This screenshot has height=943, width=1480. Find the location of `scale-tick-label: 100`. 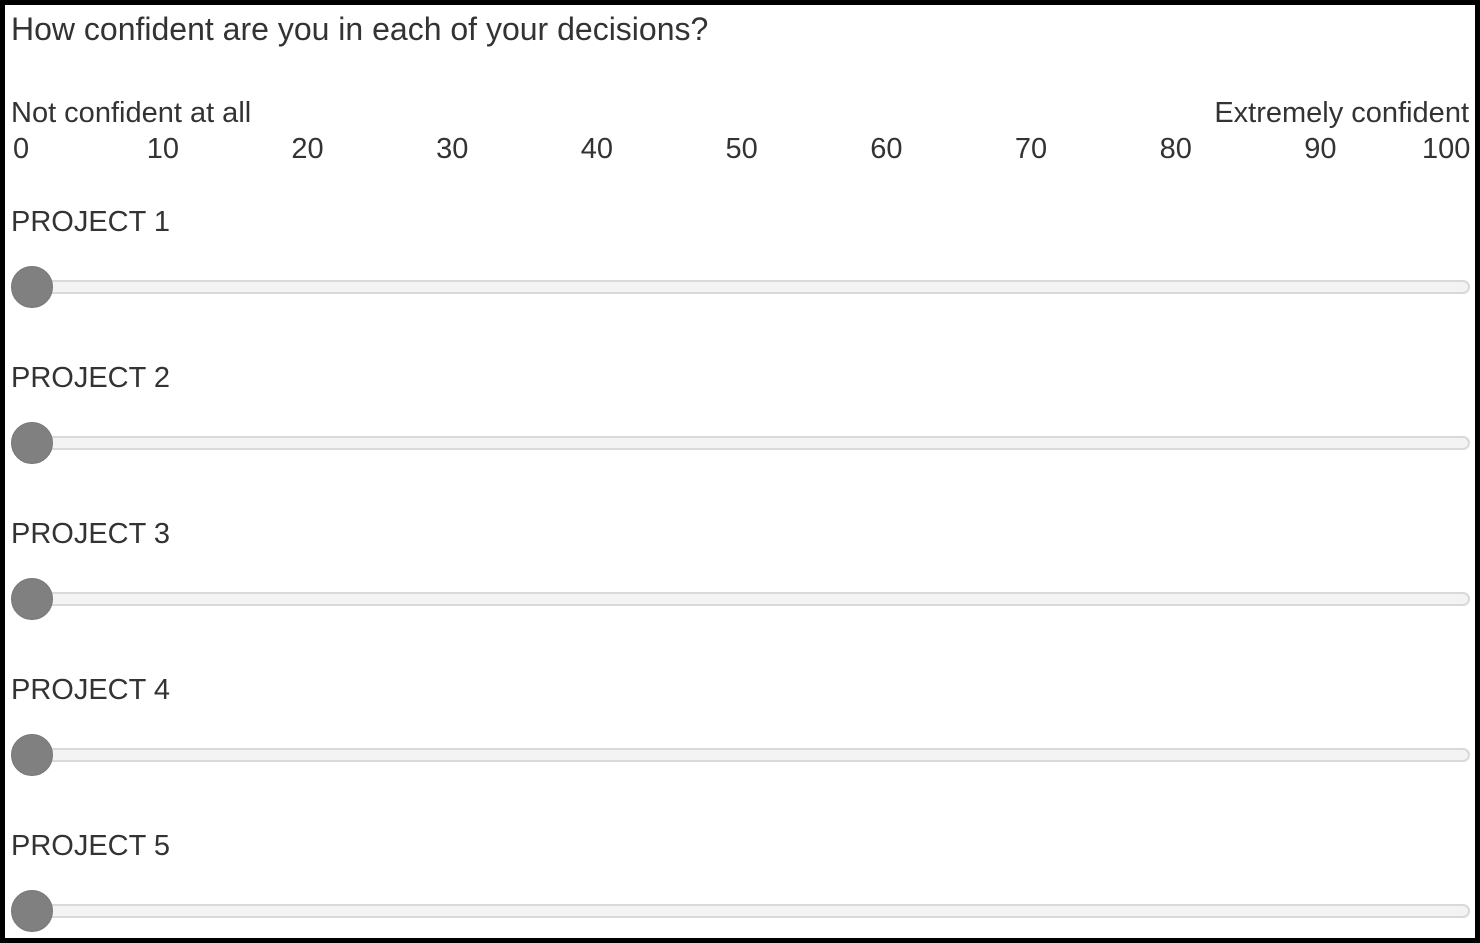

scale-tick-label: 100 is located at coordinates (1446, 149).